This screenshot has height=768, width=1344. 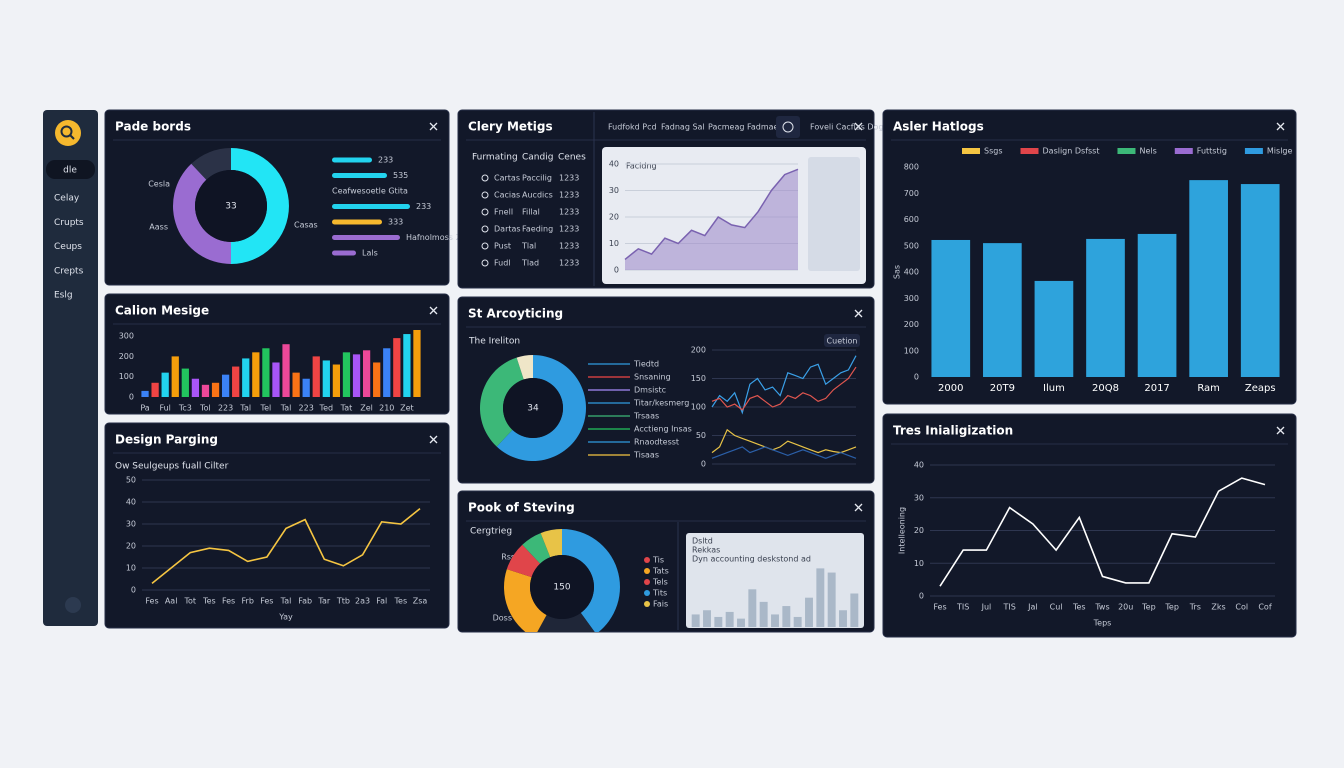 I want to click on donut-label: Casas, so click(x=306, y=225).